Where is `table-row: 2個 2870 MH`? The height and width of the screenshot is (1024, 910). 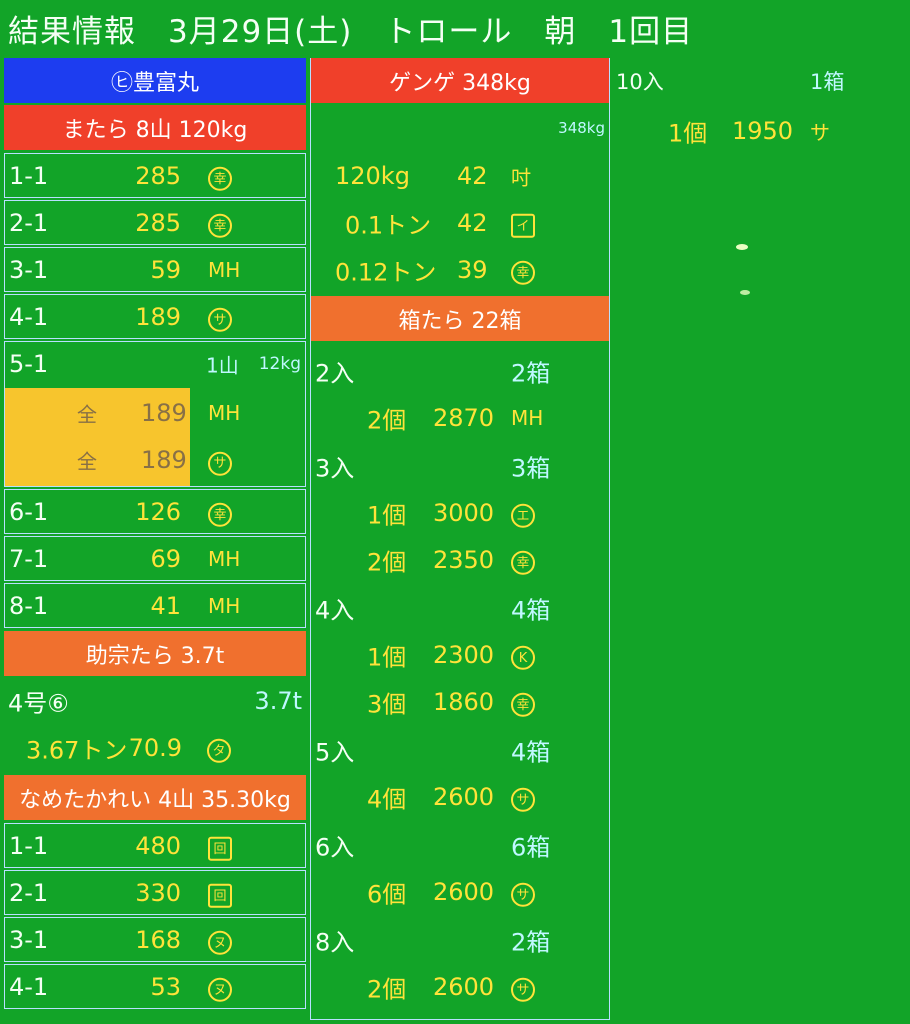 table-row: 2個 2870 MH is located at coordinates (460, 417).